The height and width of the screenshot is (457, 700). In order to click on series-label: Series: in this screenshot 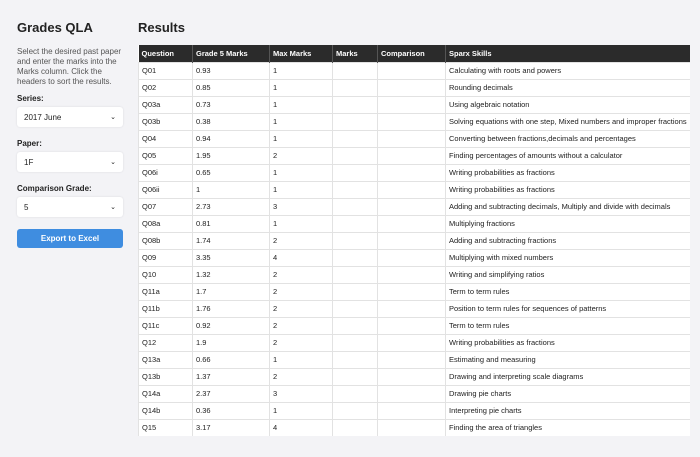, I will do `click(30, 98)`.